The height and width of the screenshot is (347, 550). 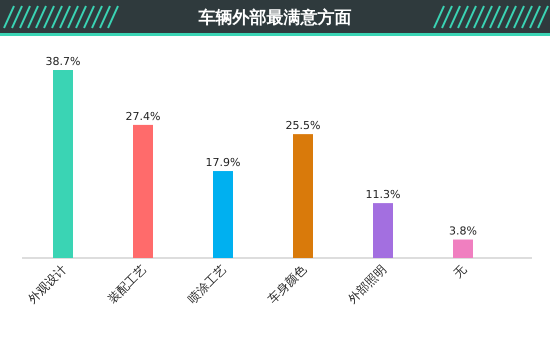 I want to click on x-tick-label: 无, so click(x=460, y=271).